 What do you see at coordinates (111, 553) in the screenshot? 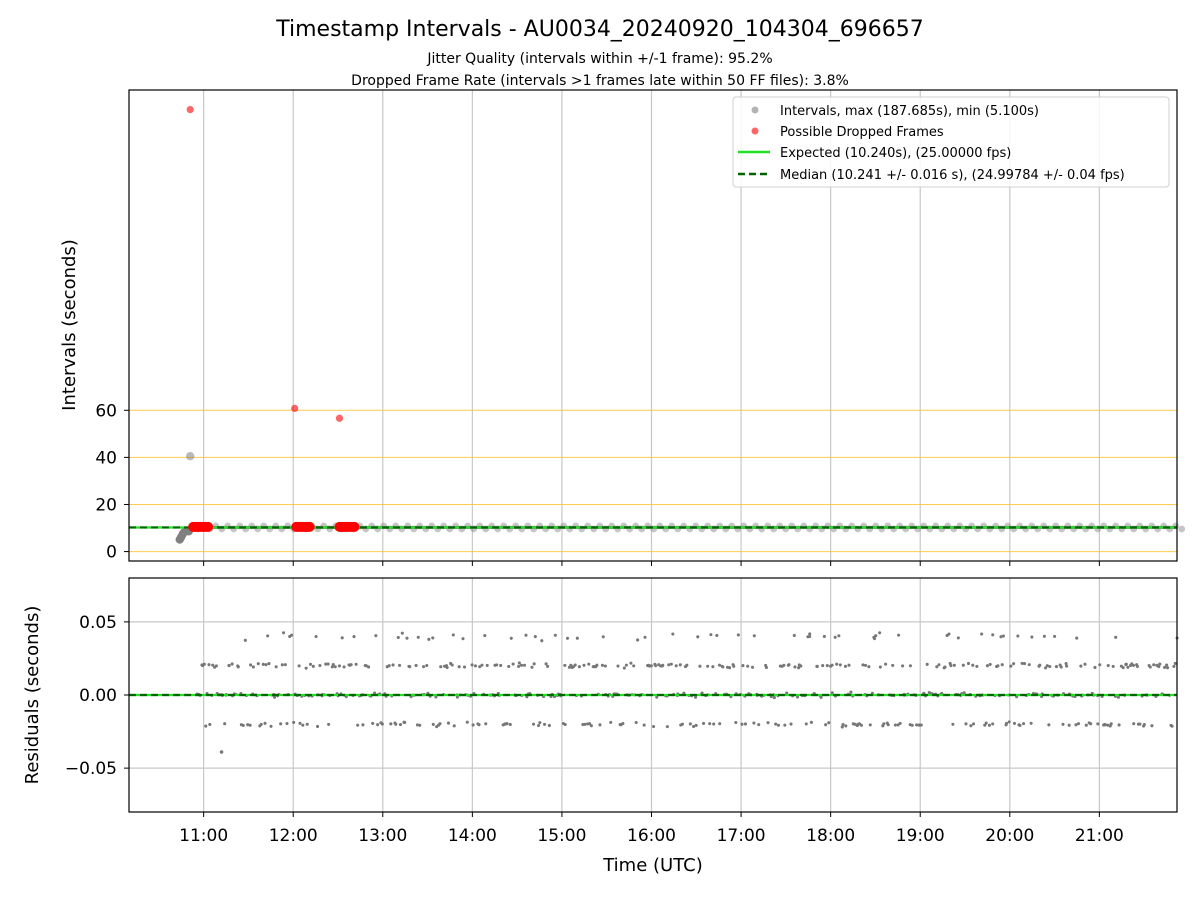
I see `intervals-ytick-label-0: 0` at bounding box center [111, 553].